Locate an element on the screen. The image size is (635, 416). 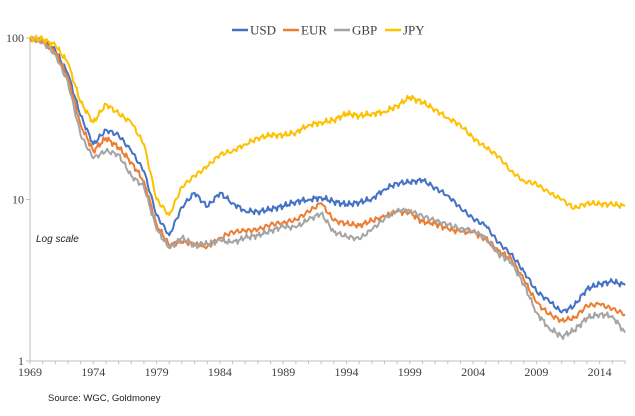
legend: USD EUR GBP JPY is located at coordinates (328, 30).